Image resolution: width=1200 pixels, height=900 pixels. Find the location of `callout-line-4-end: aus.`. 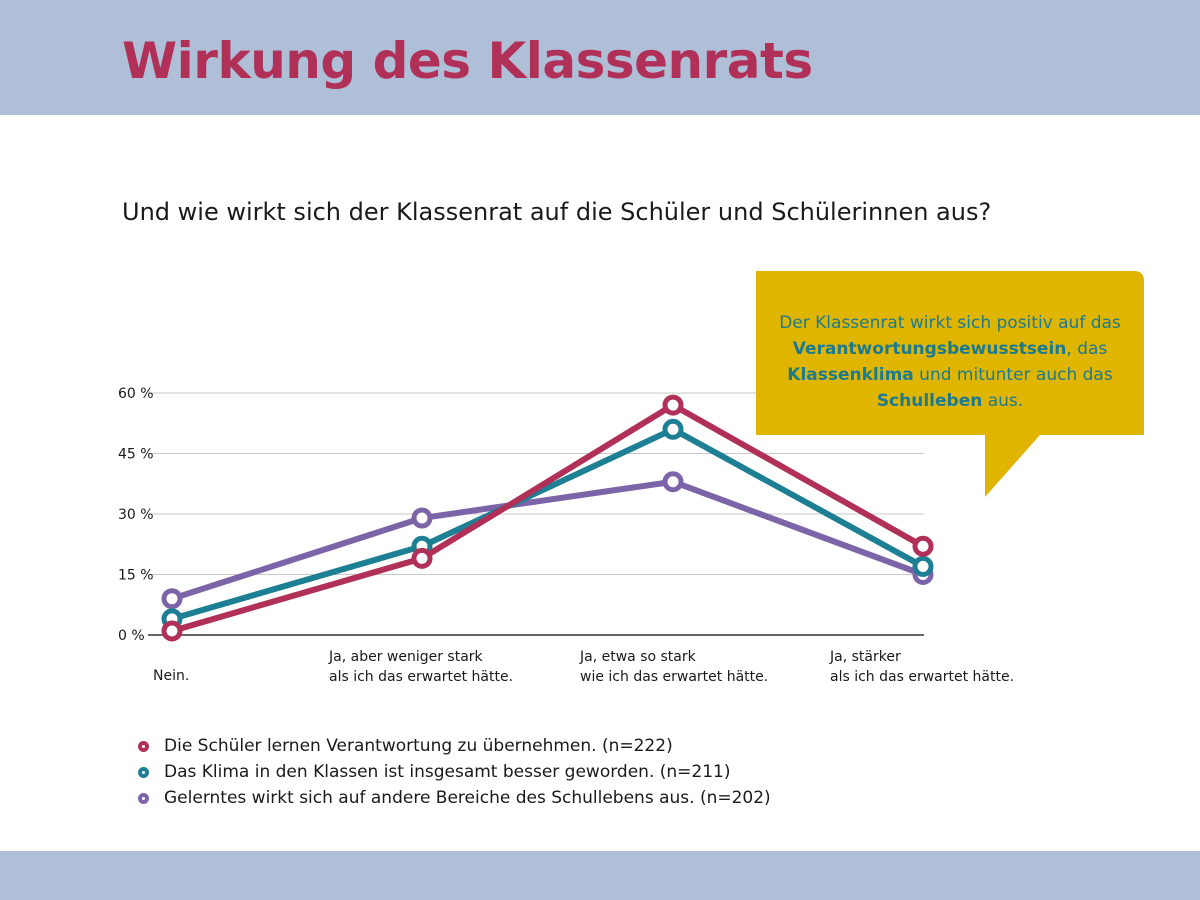

callout-line-4-end: aus. is located at coordinates (1003, 401).